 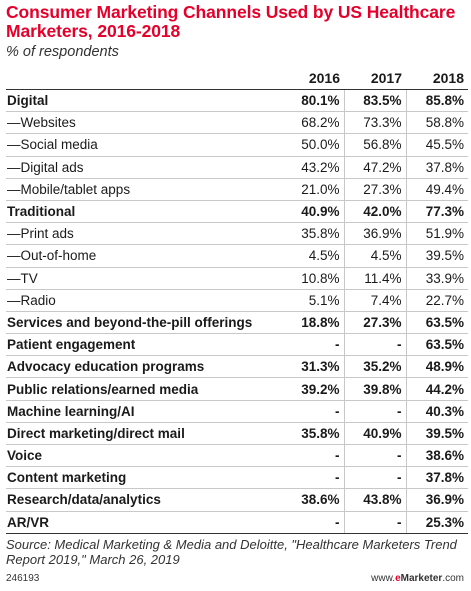 What do you see at coordinates (374, 300) in the screenshot?
I see `value-cell-2017: 7.4%` at bounding box center [374, 300].